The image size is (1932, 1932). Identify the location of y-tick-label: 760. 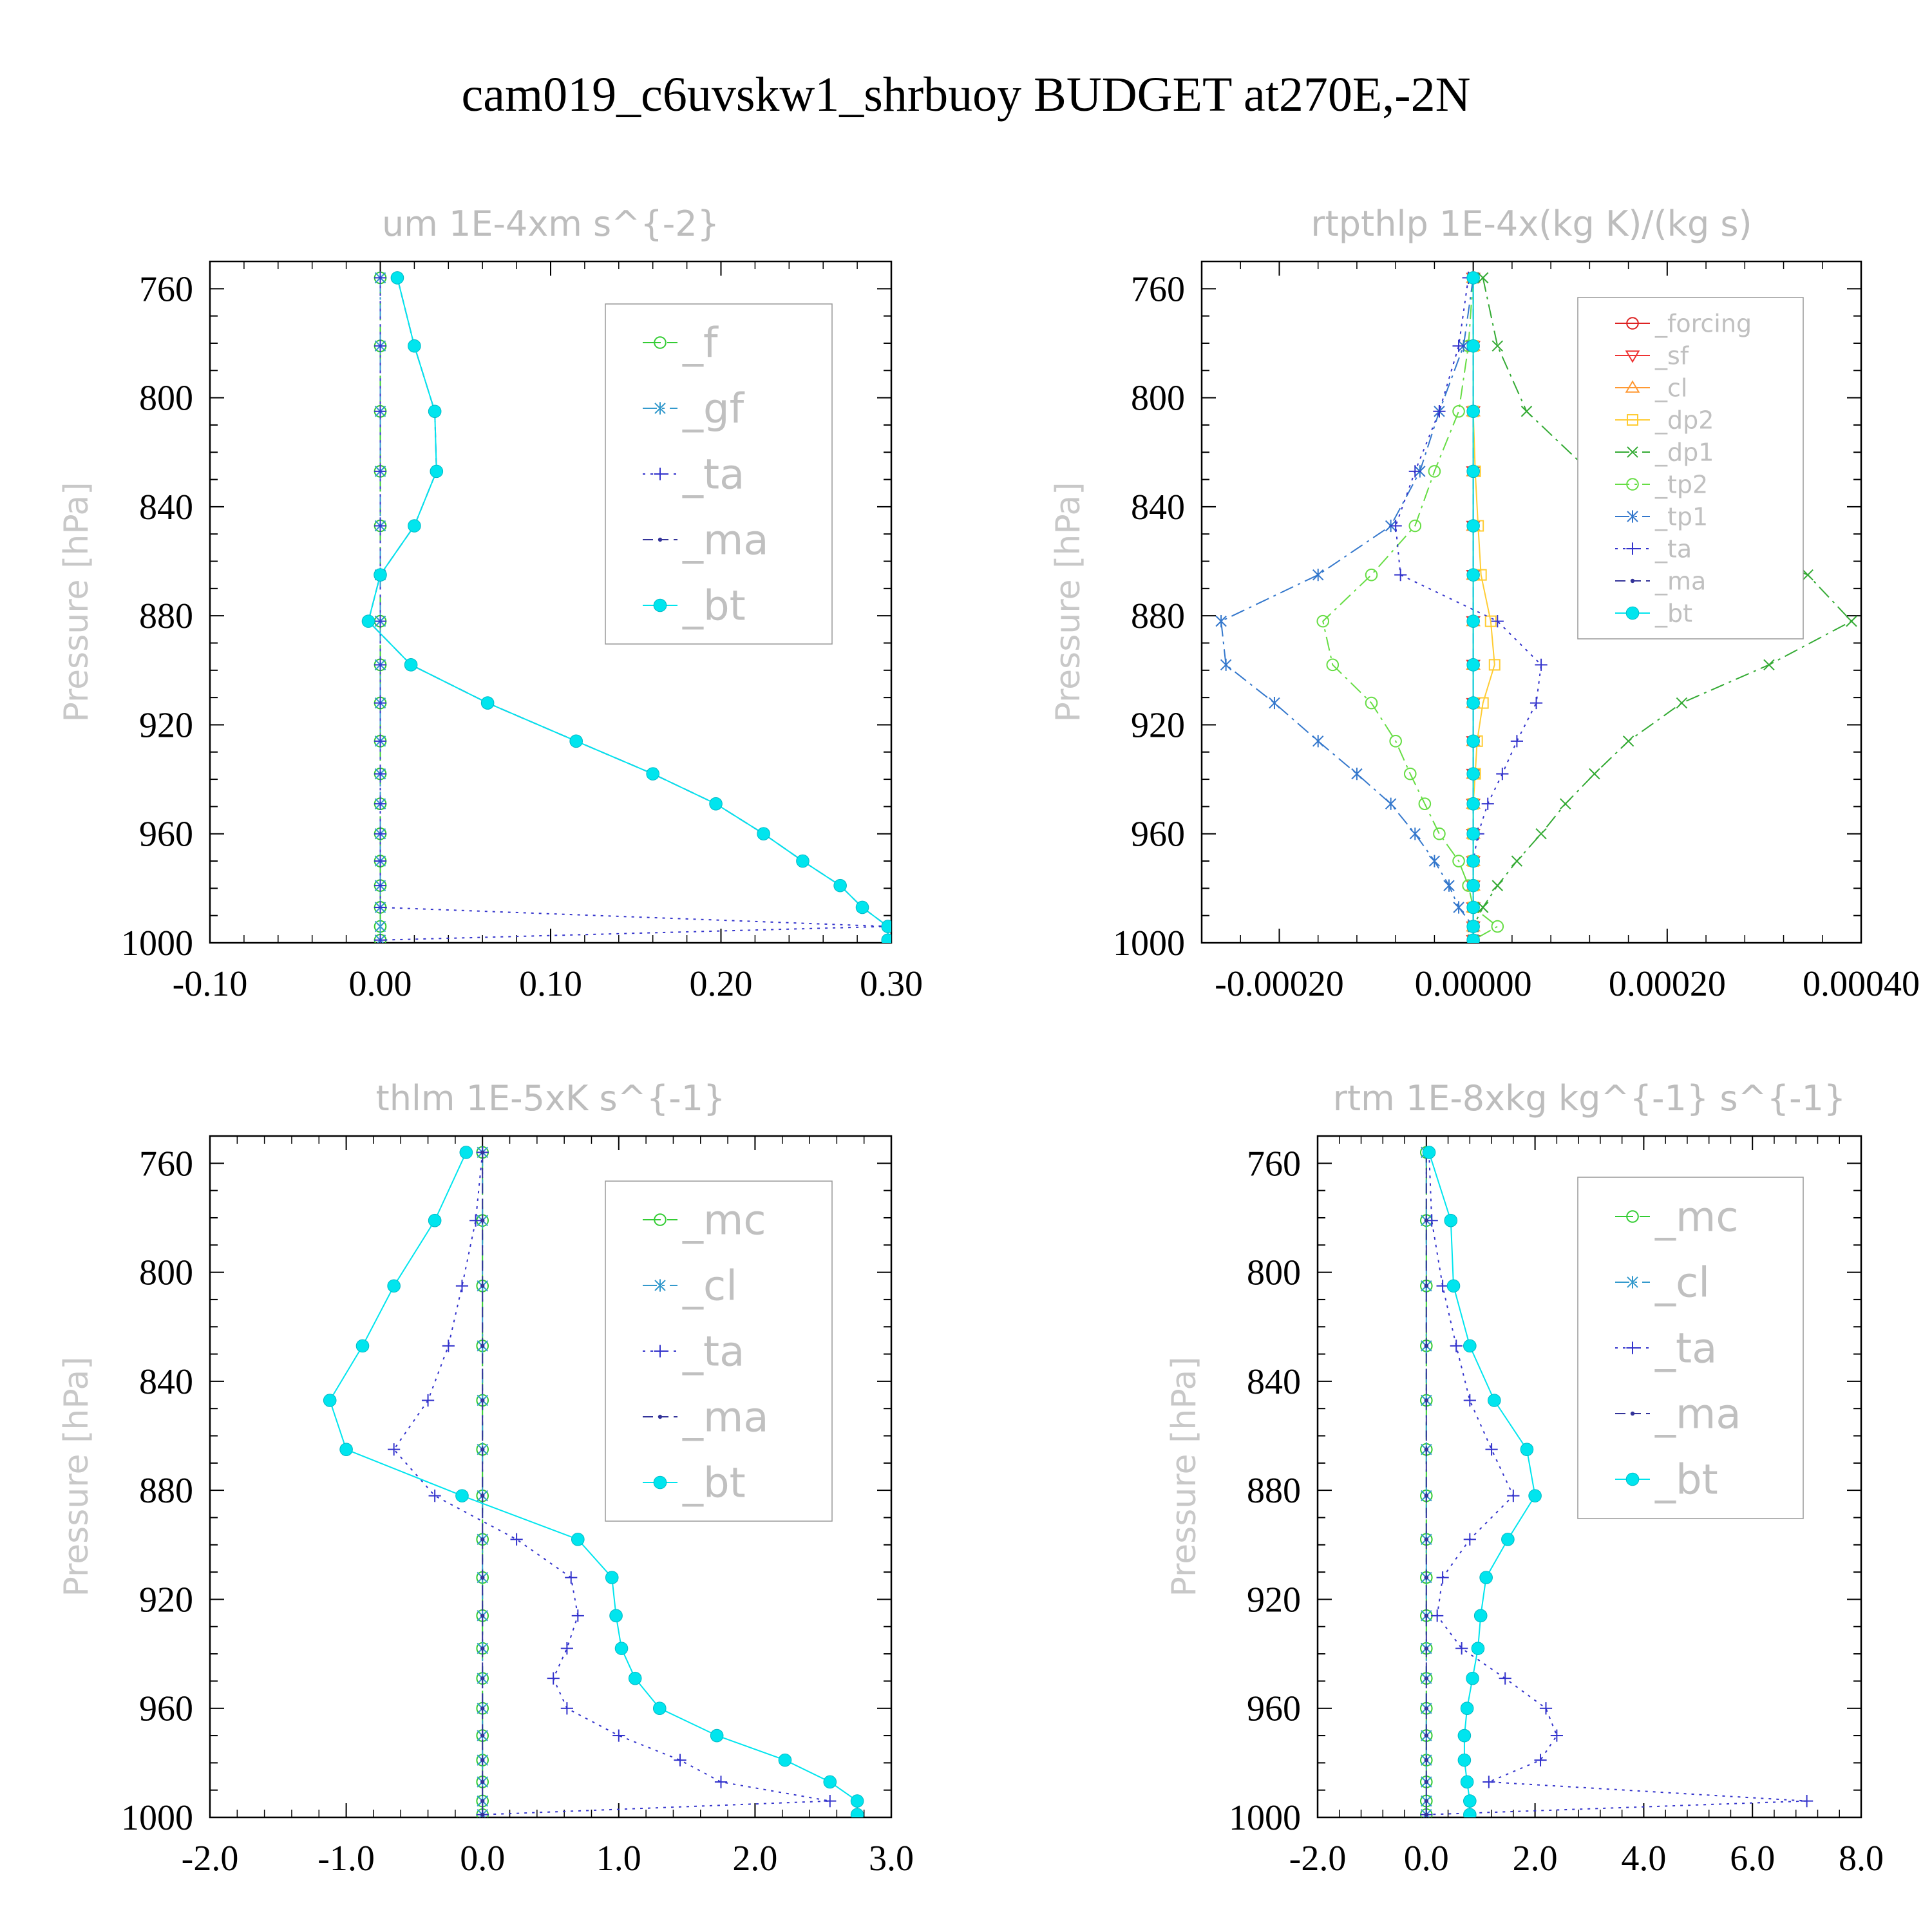
(166, 289).